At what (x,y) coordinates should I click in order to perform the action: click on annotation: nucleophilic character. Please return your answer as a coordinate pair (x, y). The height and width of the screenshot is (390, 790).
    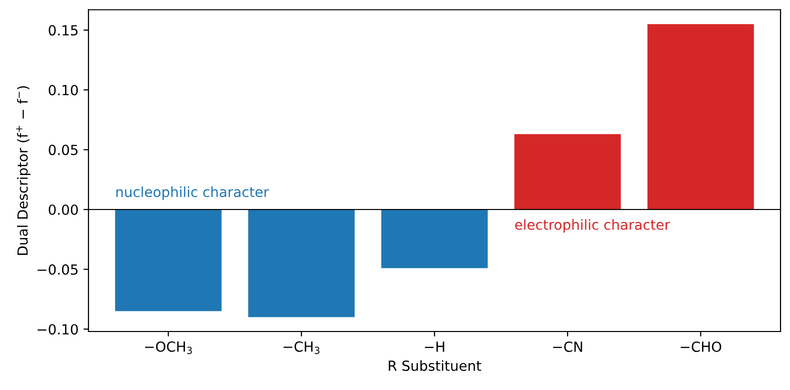
    Looking at the image, I should click on (192, 193).